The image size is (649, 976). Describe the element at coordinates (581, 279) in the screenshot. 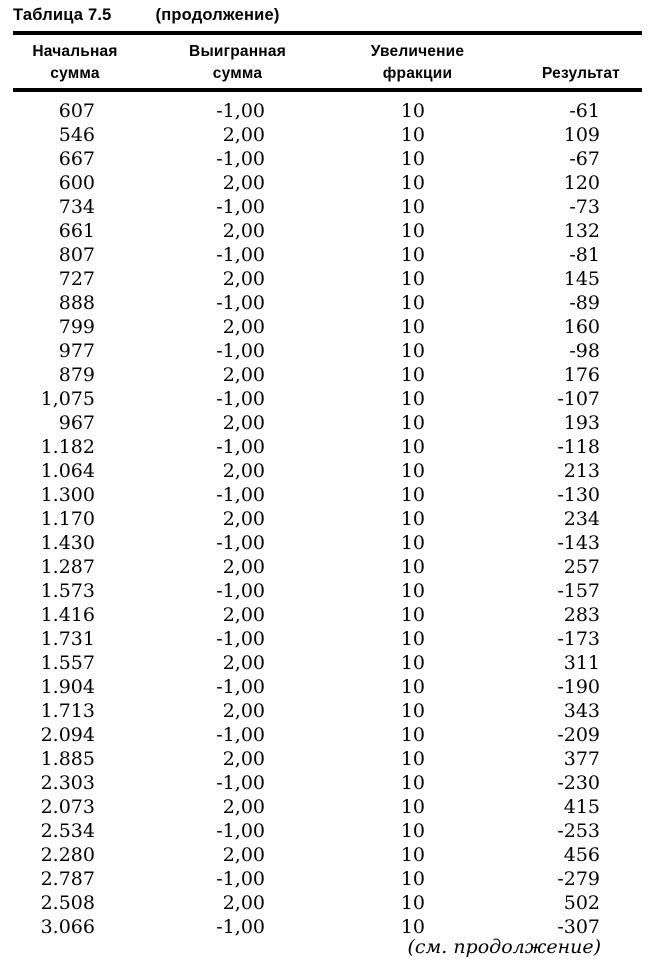

I see `cell-result: 145` at that location.